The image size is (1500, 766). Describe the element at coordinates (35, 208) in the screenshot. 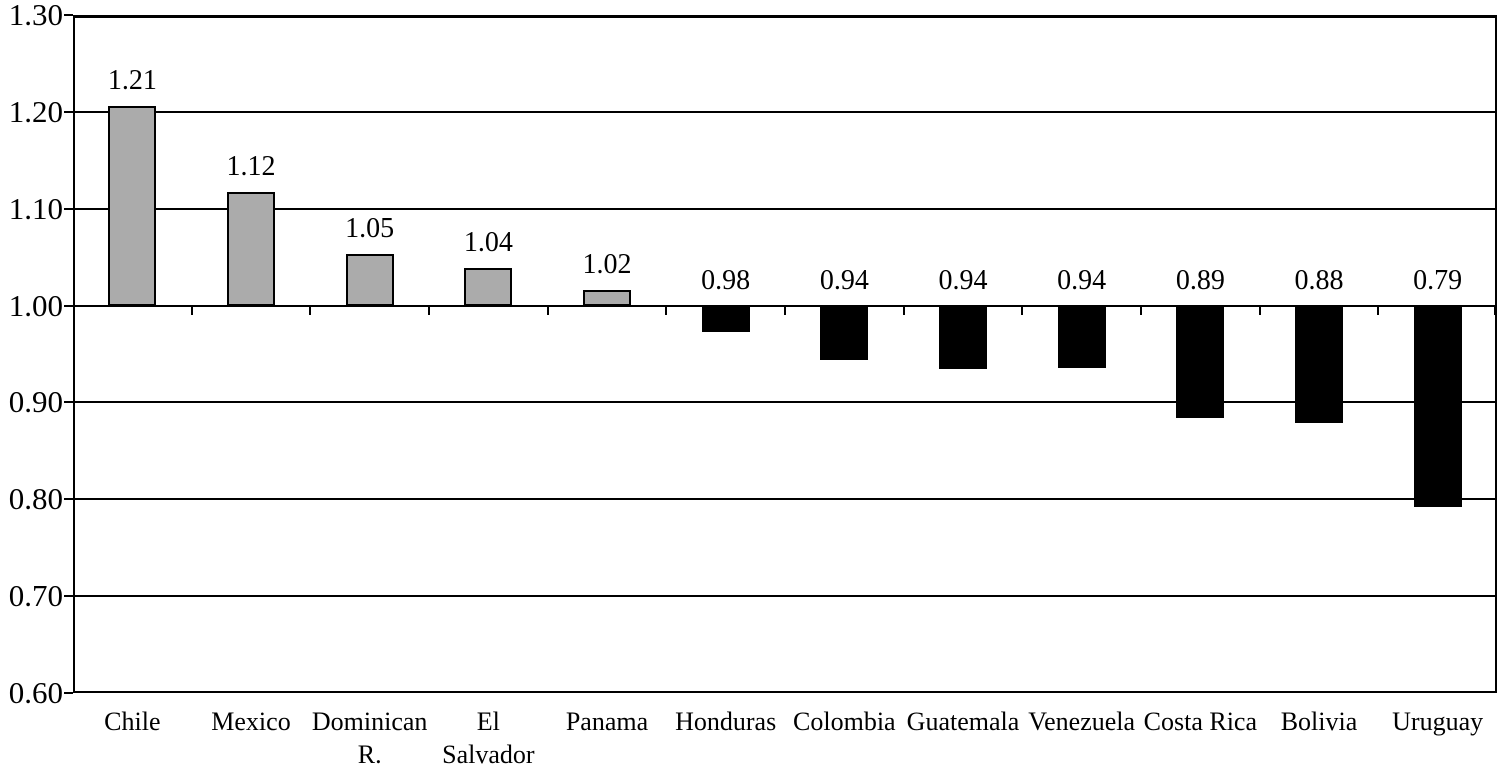

I see `y-axis-label: 1.10` at that location.